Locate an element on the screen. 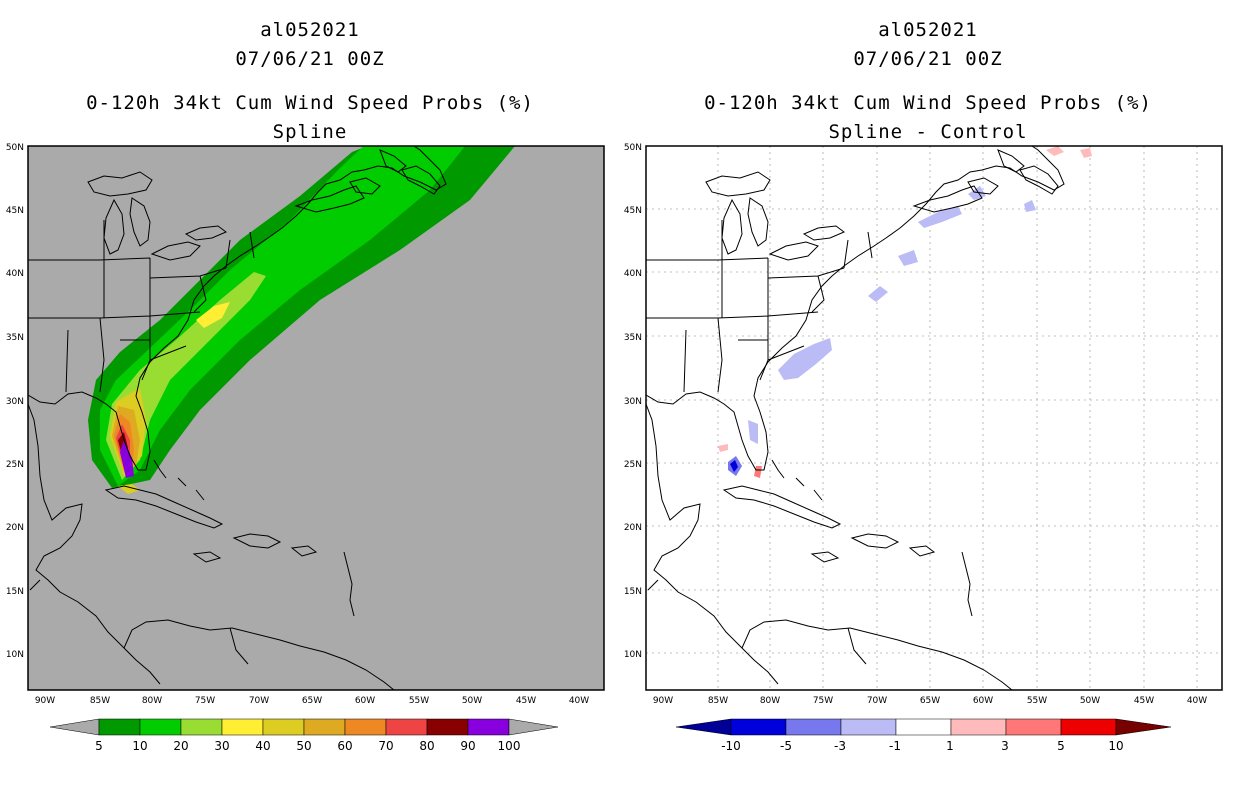  colorbar-label: 30 is located at coordinates (221, 746).